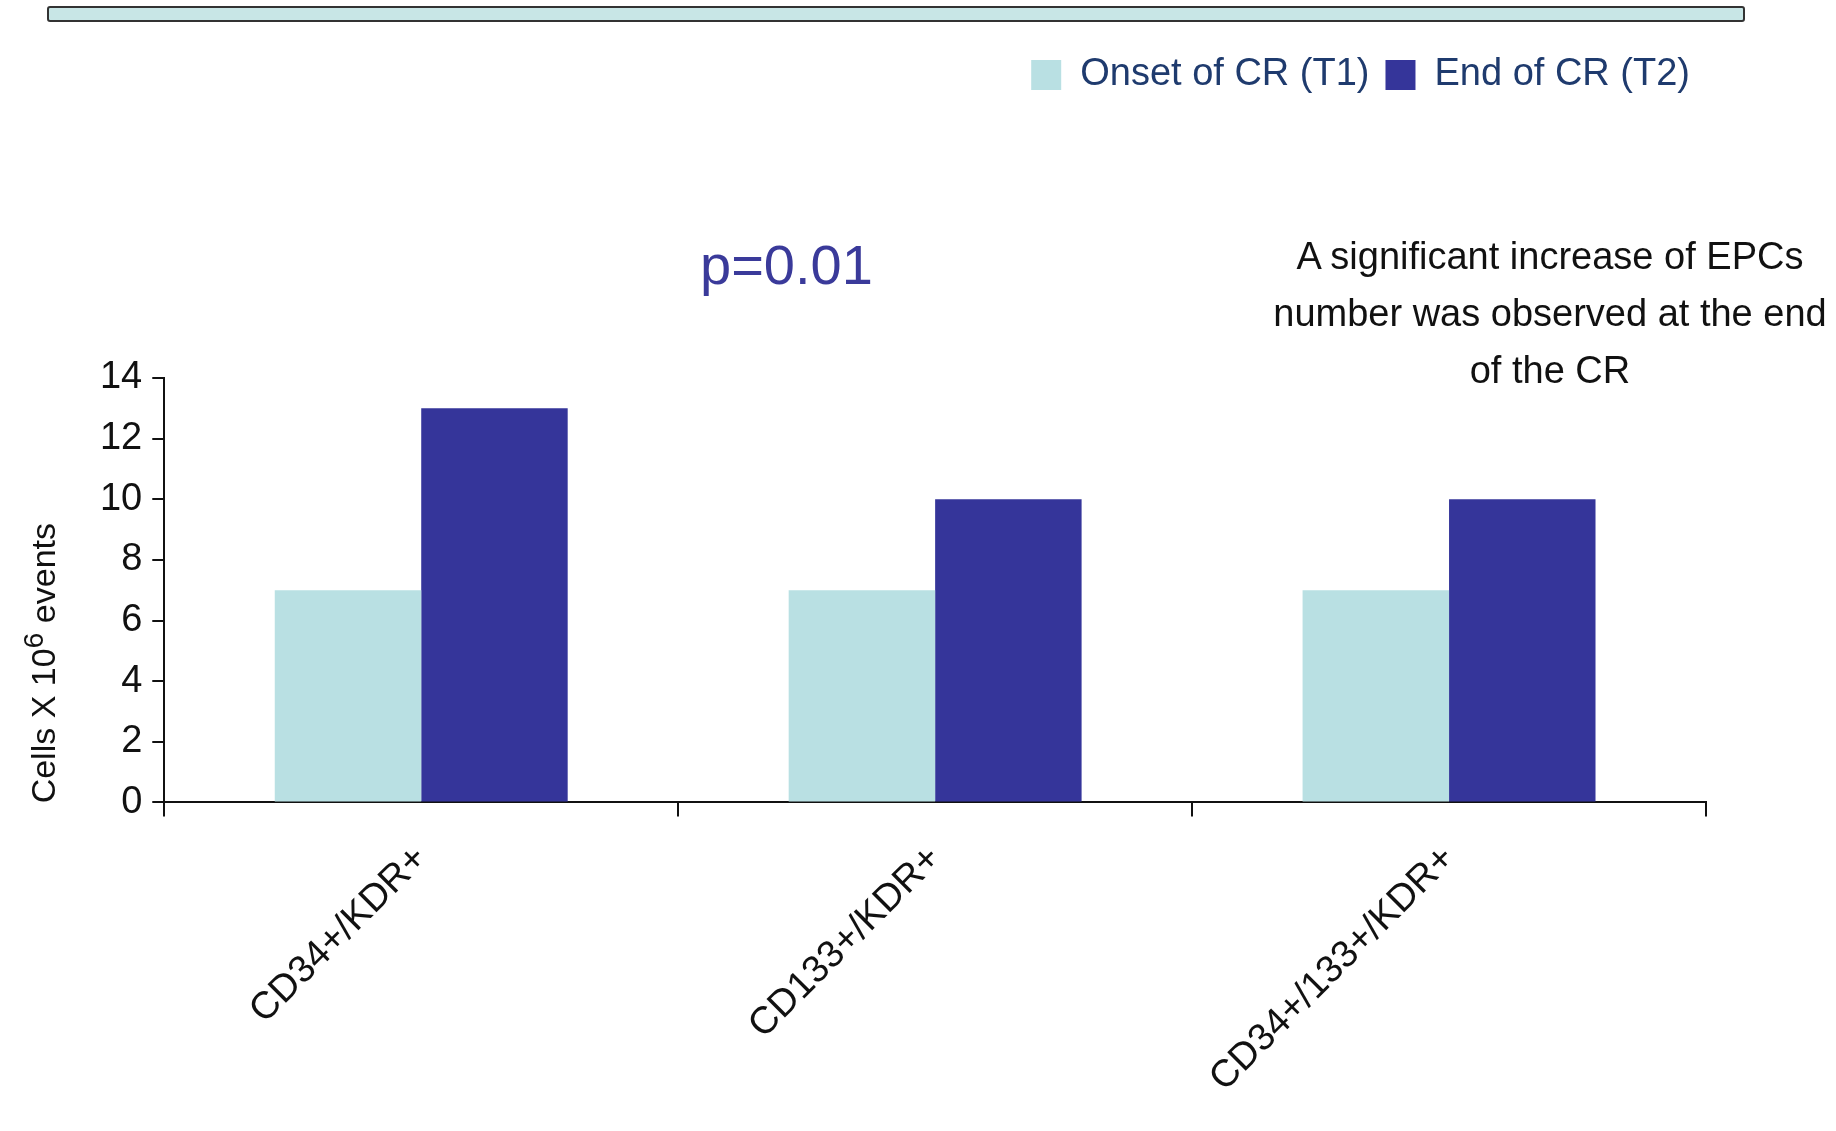 The width and height of the screenshot is (1836, 1131). I want to click on y-tick-label: 2, so click(132, 739).